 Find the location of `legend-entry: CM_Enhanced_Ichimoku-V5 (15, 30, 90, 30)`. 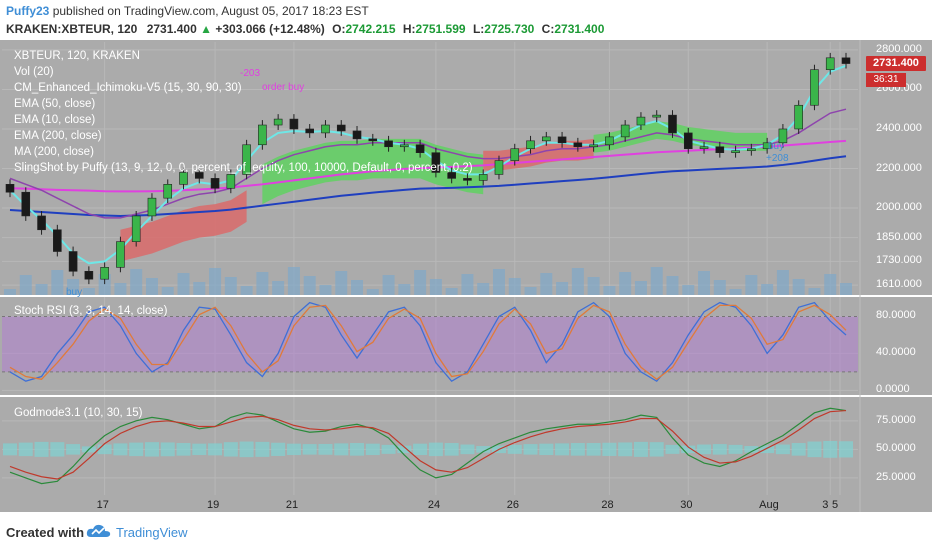

legend-entry: CM_Enhanced_Ichimoku-V5 (15, 30, 90, 30) is located at coordinates (128, 88).